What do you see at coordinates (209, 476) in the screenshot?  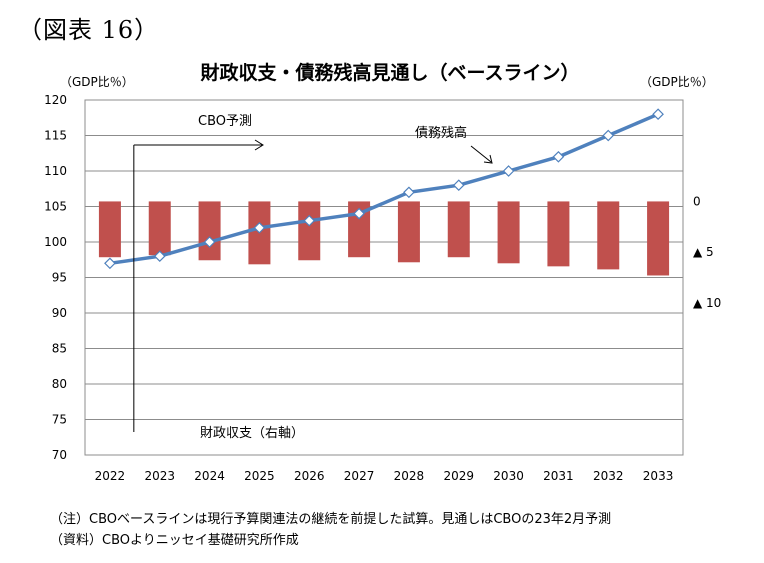 I see `x-tick-label: 2024` at bounding box center [209, 476].